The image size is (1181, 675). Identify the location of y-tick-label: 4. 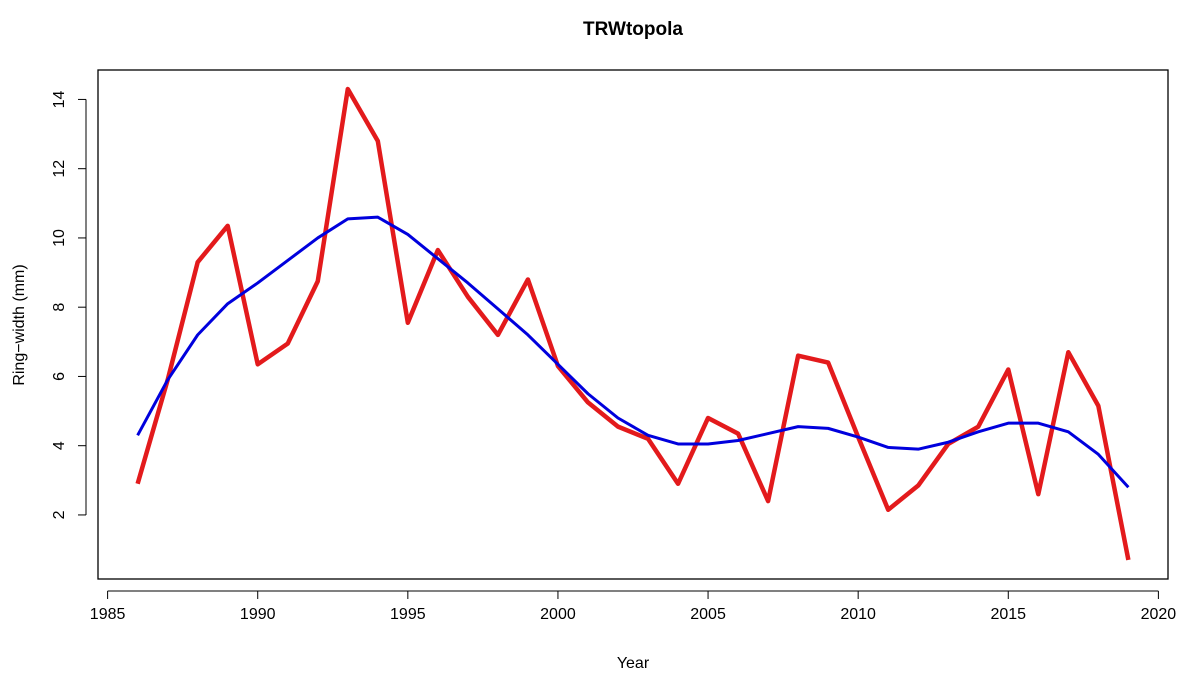
(59, 445).